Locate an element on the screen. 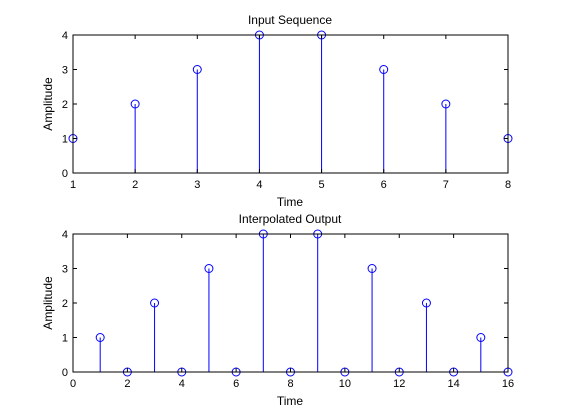 The width and height of the screenshot is (561, 420). plot-title: Interpolated Output is located at coordinates (290, 219).